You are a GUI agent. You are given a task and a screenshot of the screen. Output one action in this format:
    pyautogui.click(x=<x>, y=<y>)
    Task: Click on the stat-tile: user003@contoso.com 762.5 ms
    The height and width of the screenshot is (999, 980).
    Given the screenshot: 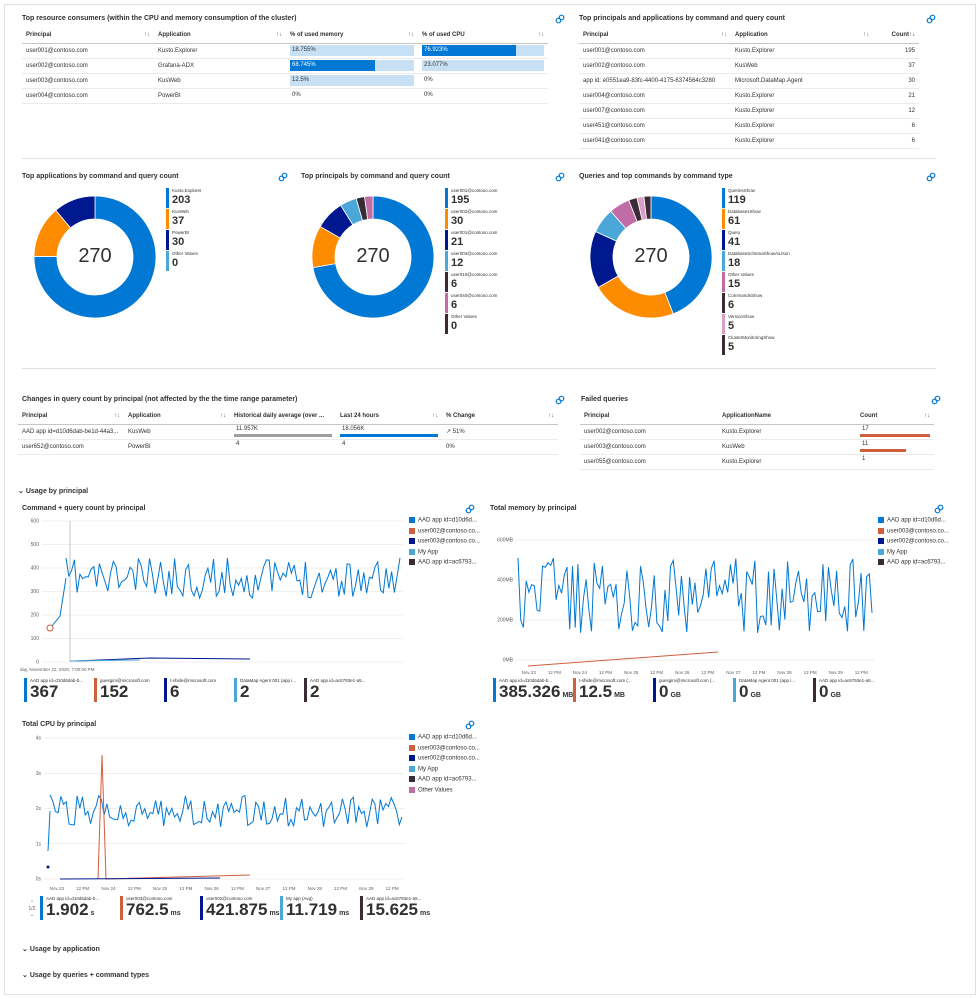 What is the action you would take?
    pyautogui.click(x=158, y=909)
    